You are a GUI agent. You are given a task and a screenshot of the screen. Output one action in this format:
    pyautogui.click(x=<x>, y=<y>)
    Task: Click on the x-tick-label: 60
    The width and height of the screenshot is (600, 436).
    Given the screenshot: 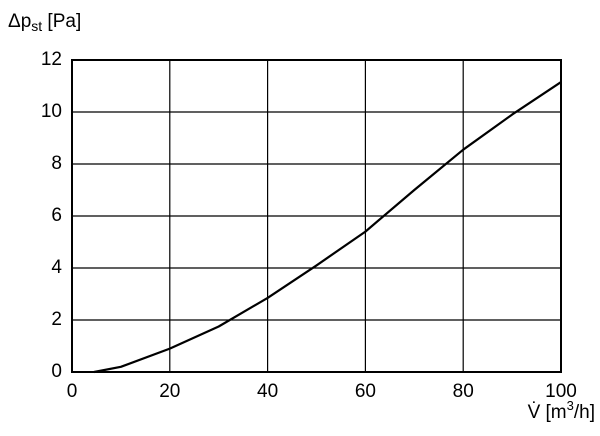 What is the action you would take?
    pyautogui.click(x=365, y=391)
    